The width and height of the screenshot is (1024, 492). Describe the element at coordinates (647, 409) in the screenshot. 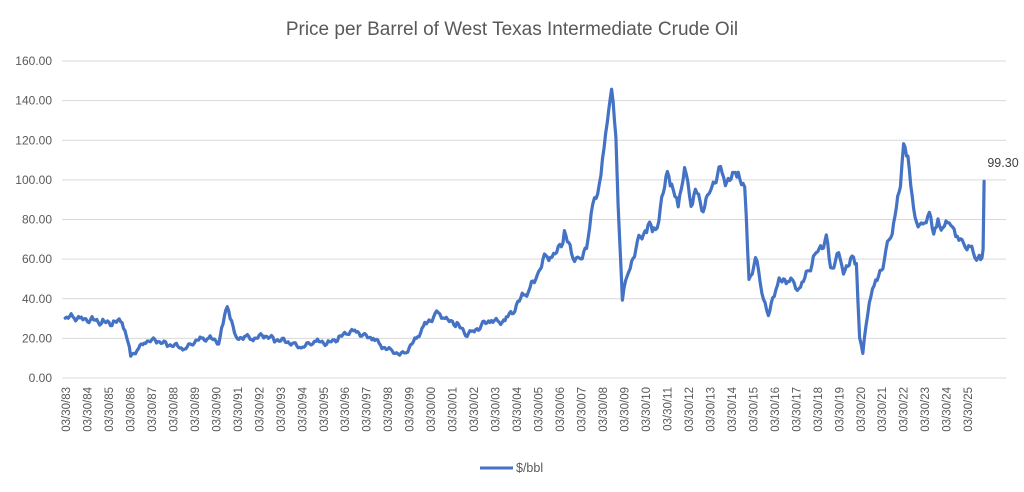

I see `x-tick-label: 03/30/10` at that location.